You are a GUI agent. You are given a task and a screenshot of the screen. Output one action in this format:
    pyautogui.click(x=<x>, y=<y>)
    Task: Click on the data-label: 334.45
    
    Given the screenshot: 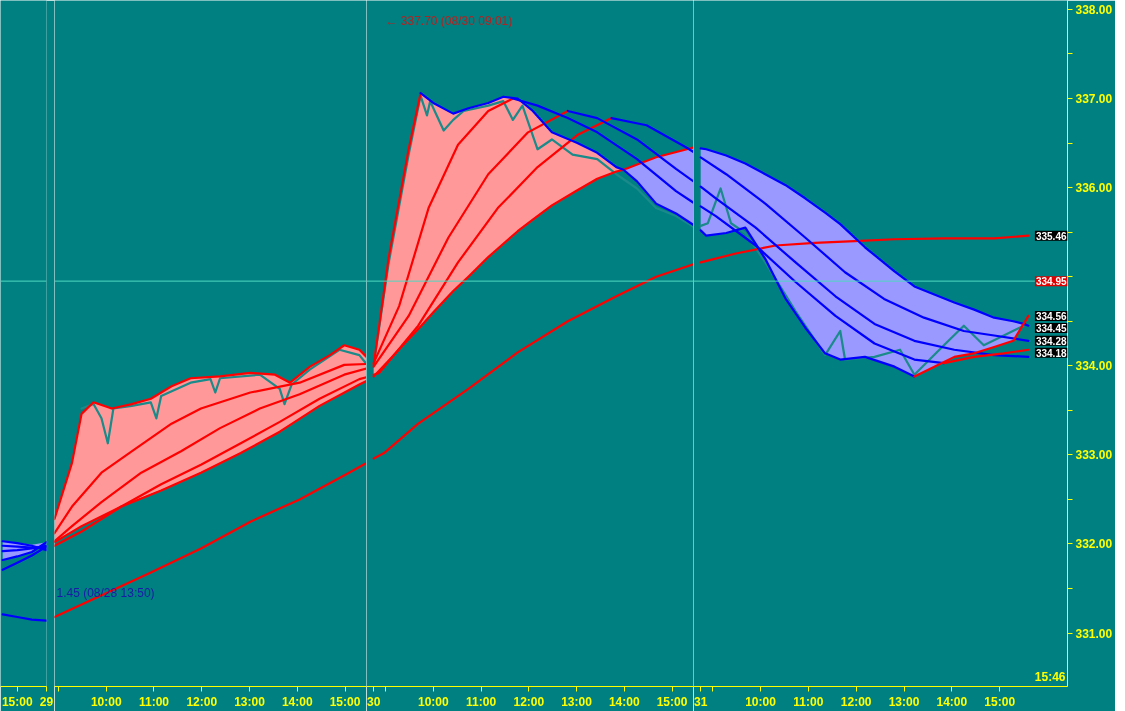 What is the action you would take?
    pyautogui.click(x=1051, y=328)
    